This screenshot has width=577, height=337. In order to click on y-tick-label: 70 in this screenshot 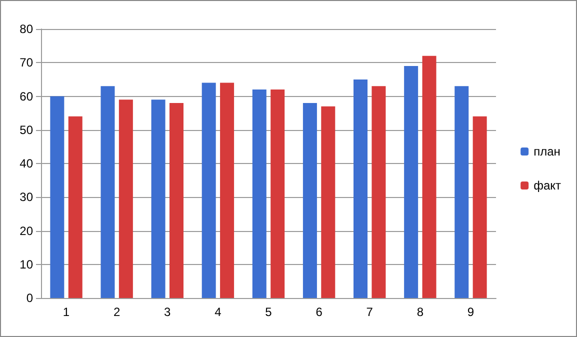, I will do `click(27, 63)`.